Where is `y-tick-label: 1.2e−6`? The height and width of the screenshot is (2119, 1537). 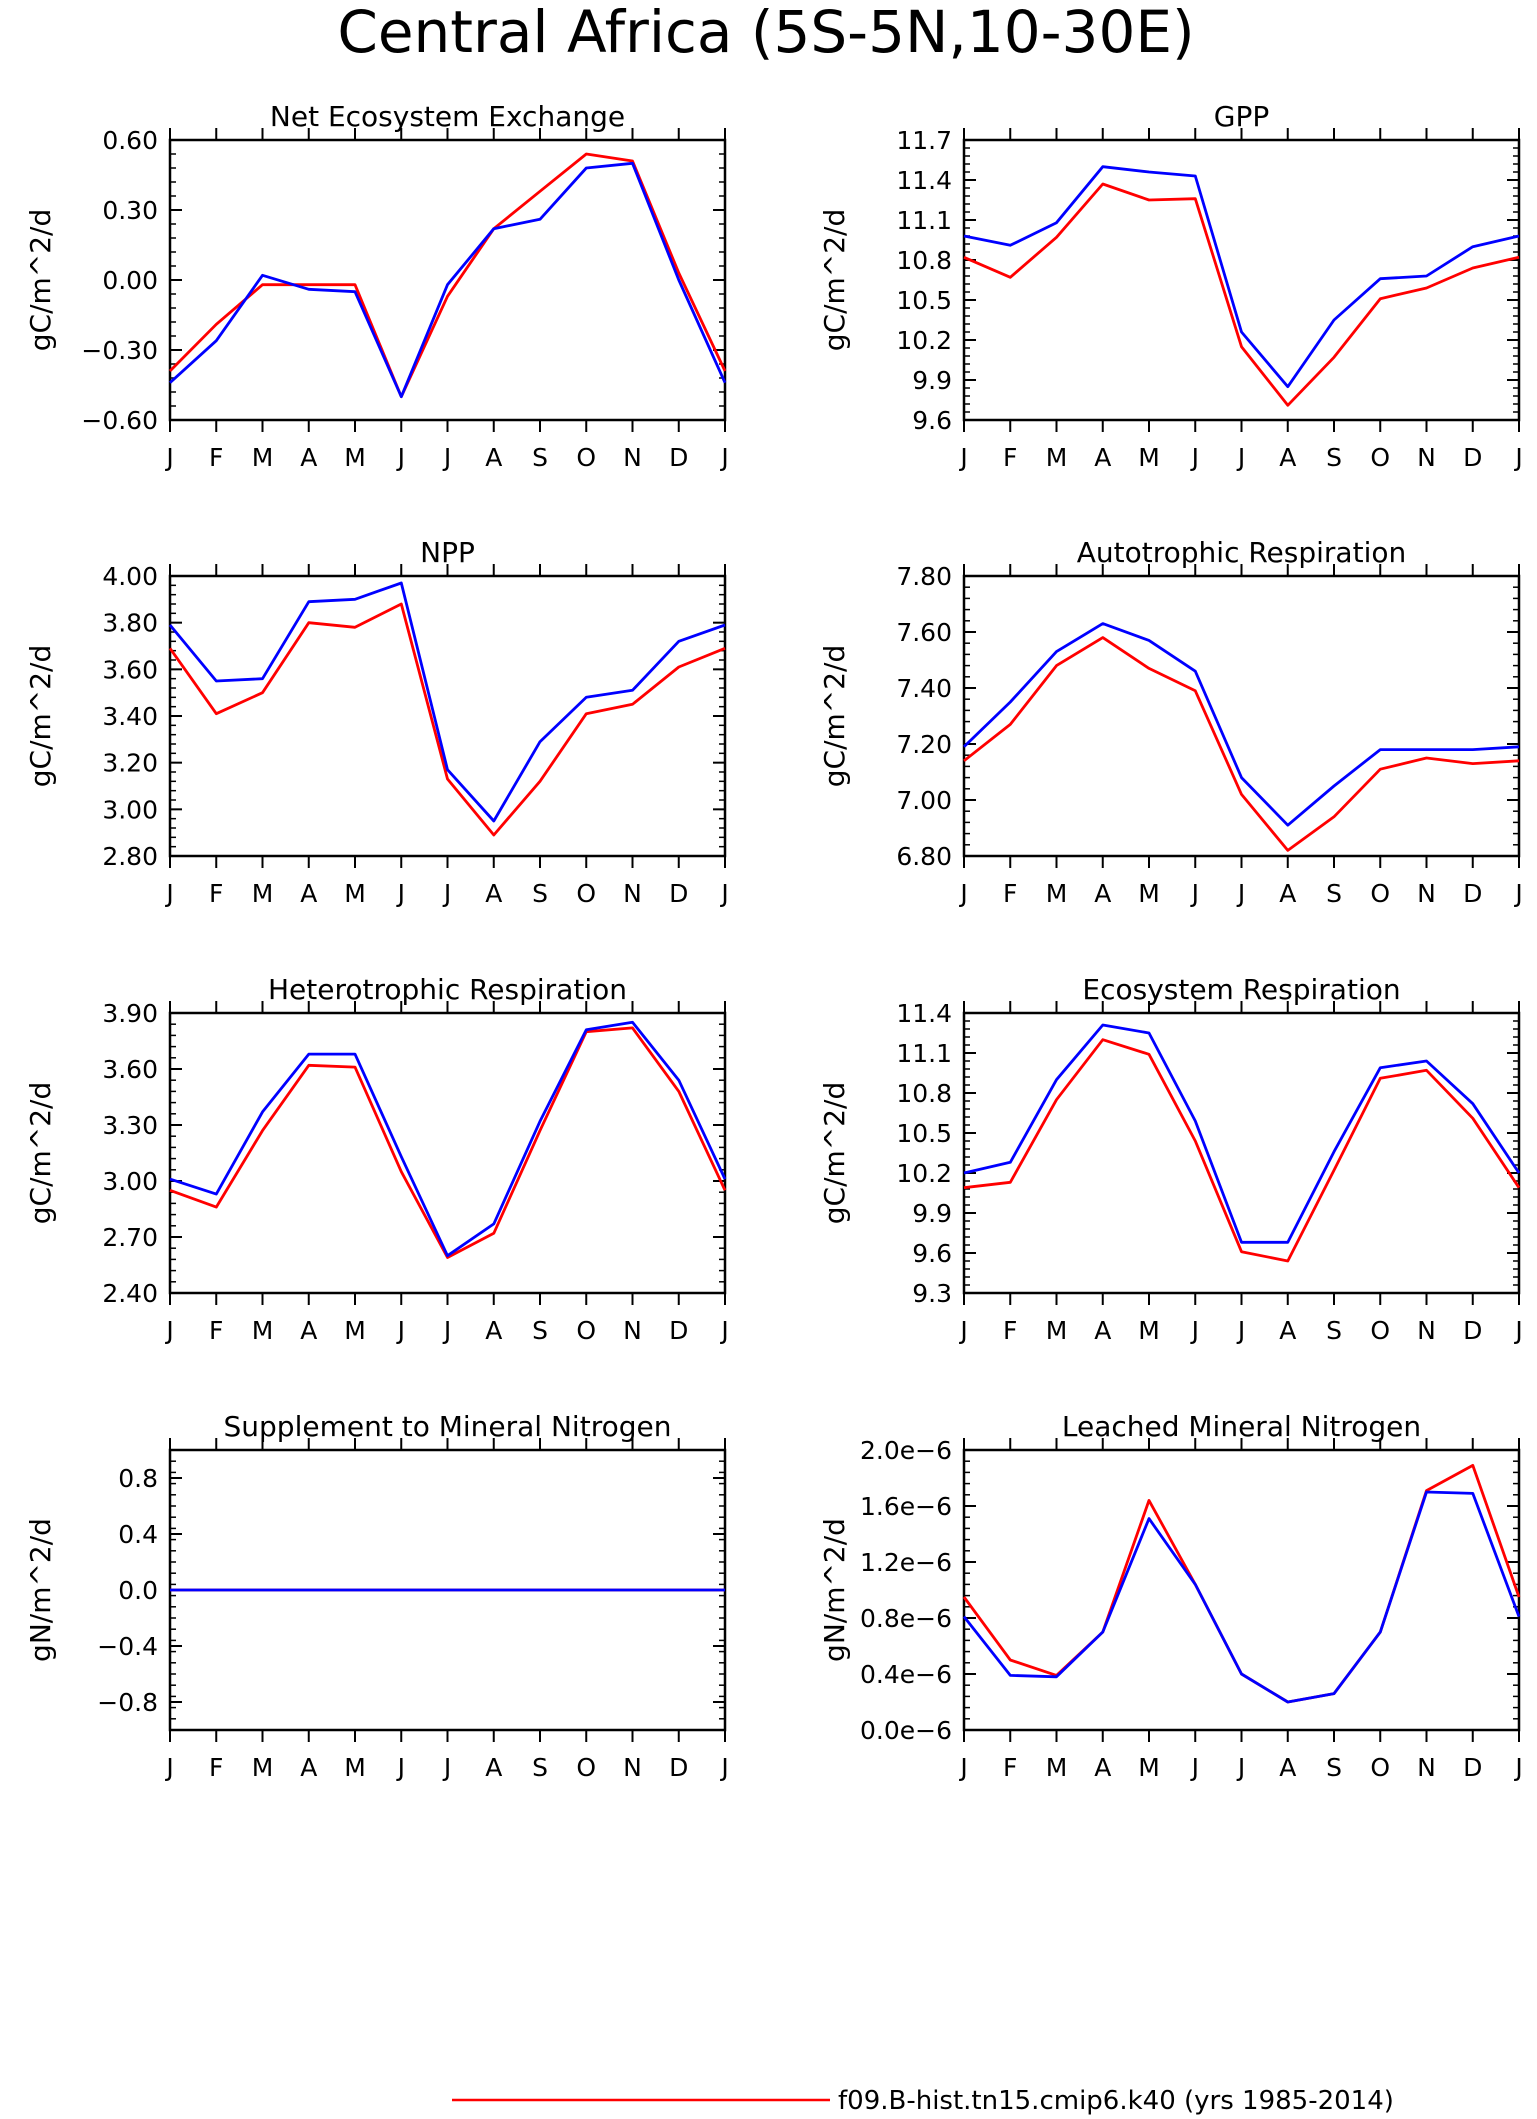
y-tick-label: 1.2e−6 is located at coordinates (906, 1562).